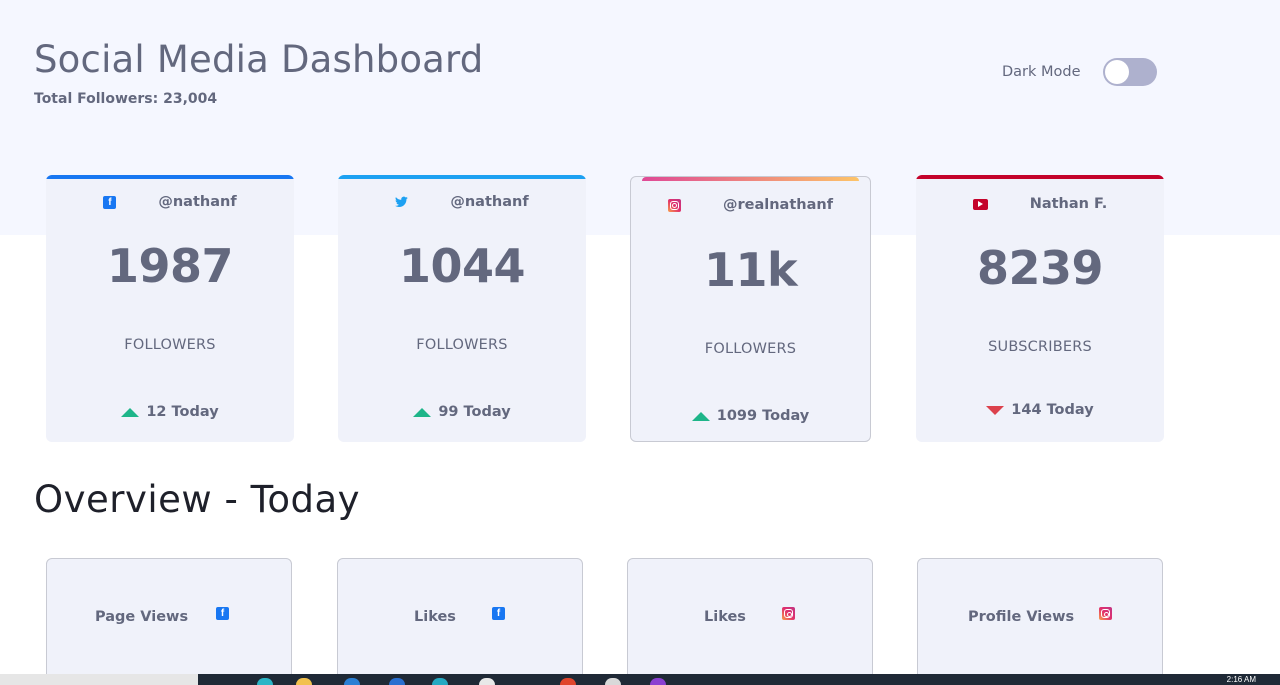 This screenshot has width=1280, height=685. Describe the element at coordinates (462, 308) in the screenshot. I see `follower-card-twitter: @nathanf 1044 FOLLOWERS 99 Today` at that location.